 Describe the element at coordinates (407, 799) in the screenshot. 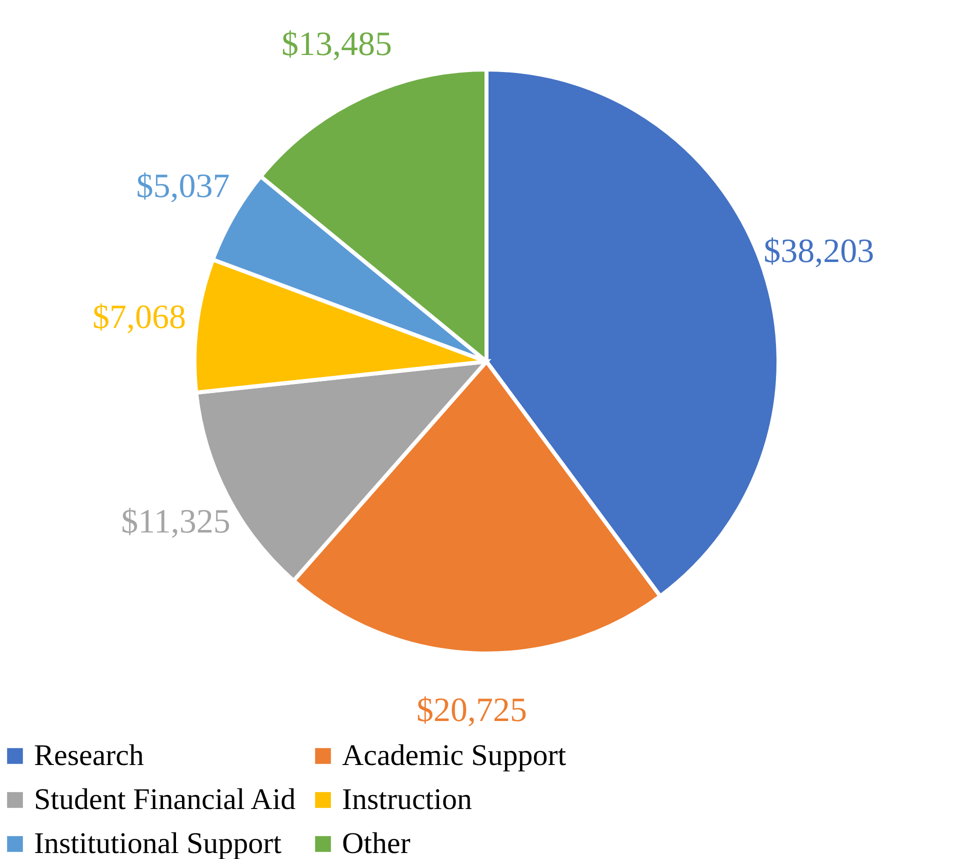

I see `legend-label: Instruction` at that location.